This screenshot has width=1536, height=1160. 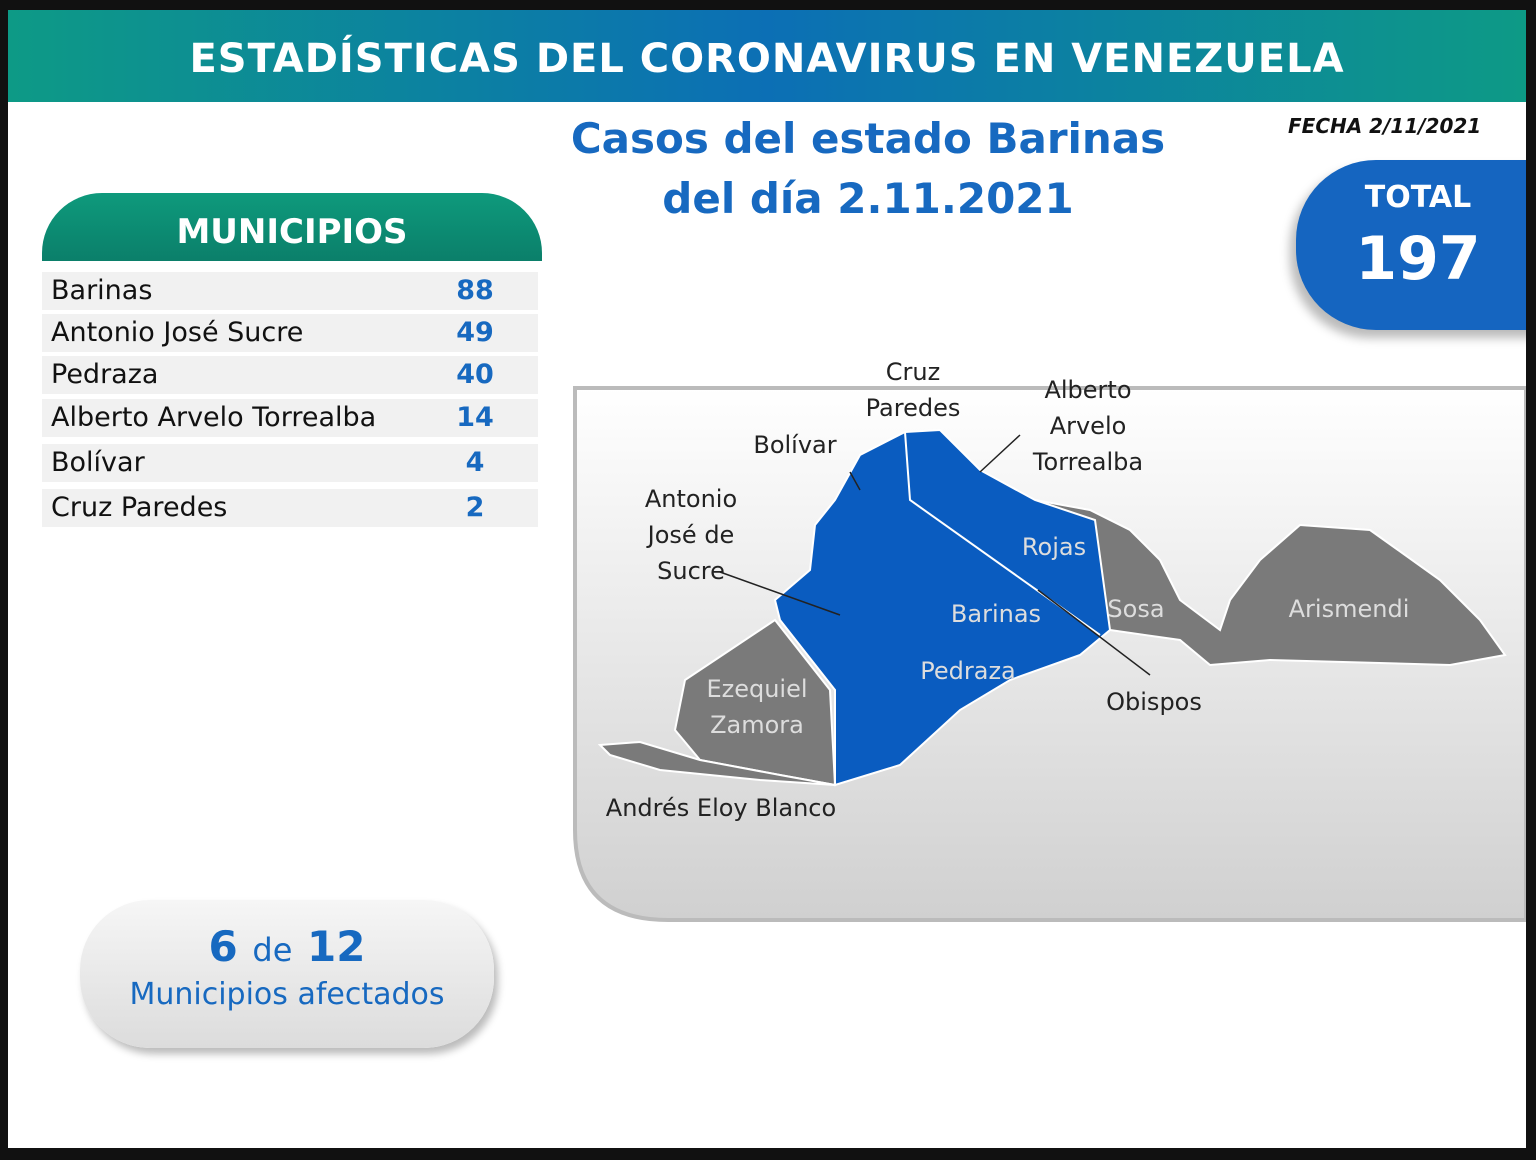 I want to click on map-label: Obispos, so click(x=1154, y=702).